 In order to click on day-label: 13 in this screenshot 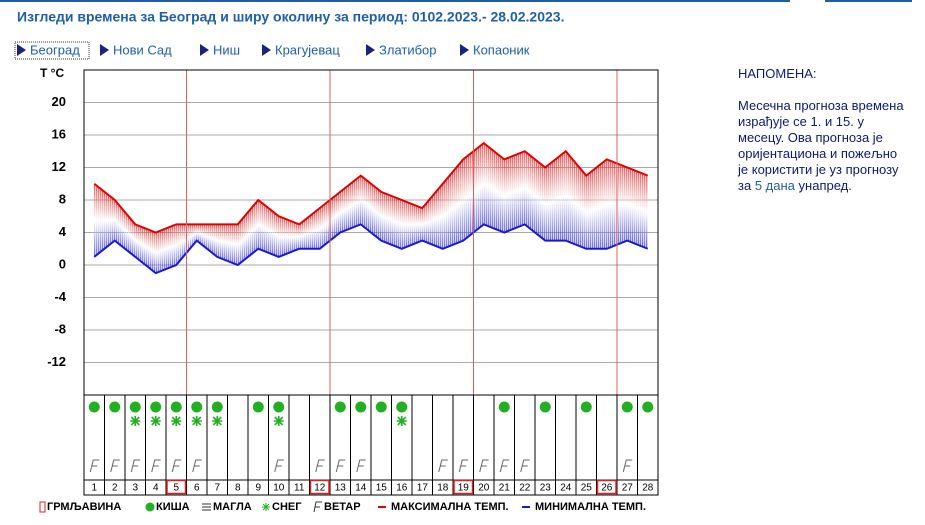, I will do `click(341, 488)`.